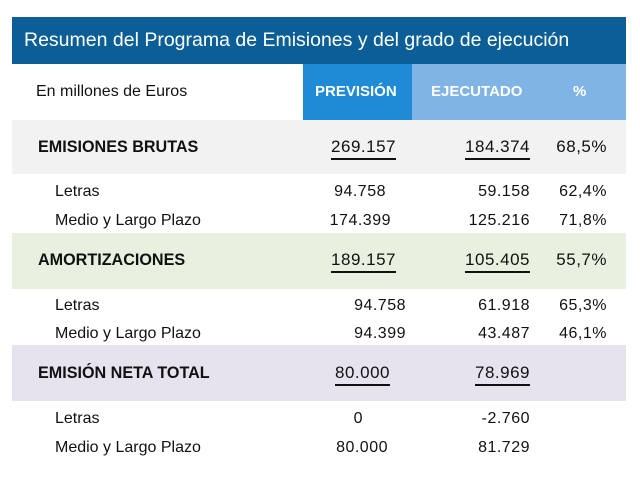 The width and height of the screenshot is (640, 477). I want to click on section-row-amortizaciones, so click(319, 261).